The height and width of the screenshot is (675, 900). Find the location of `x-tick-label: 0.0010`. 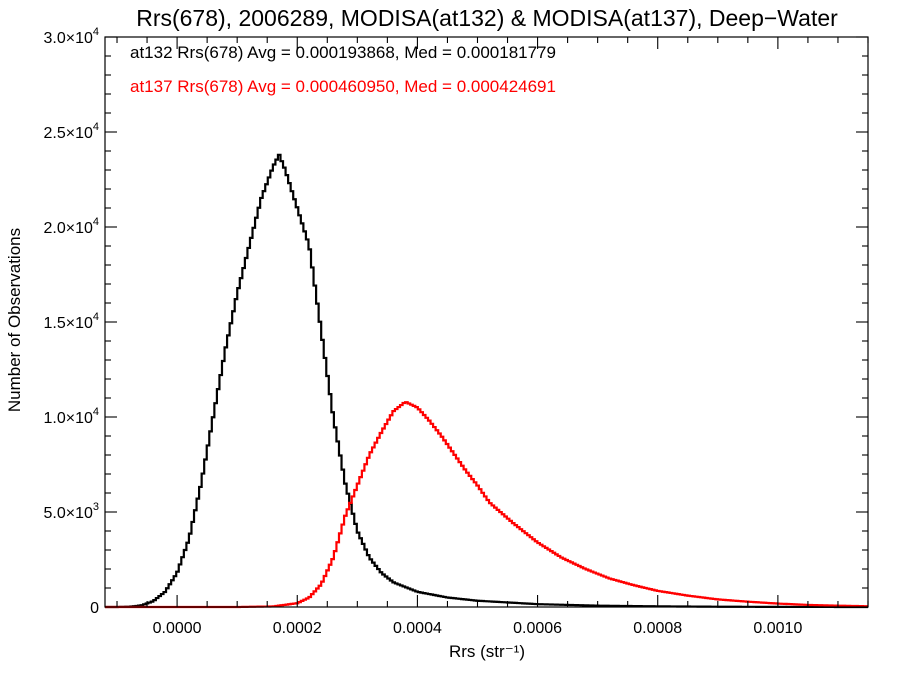

x-tick-label: 0.0010 is located at coordinates (777, 628).